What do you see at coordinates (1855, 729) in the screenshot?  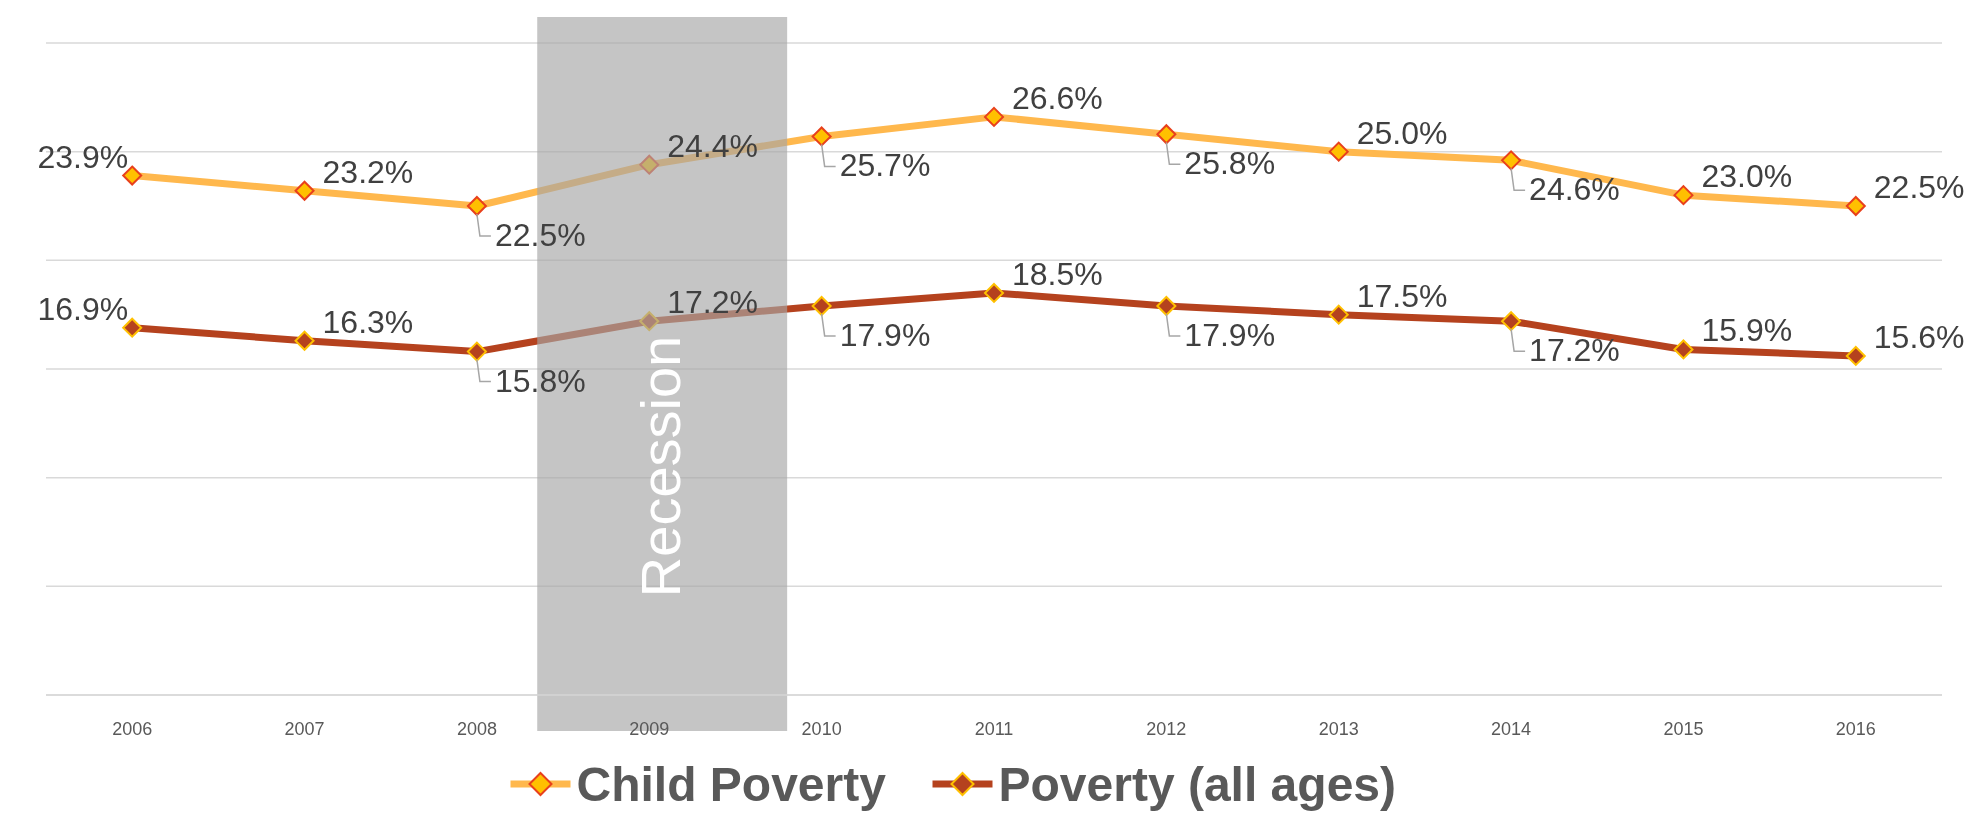 I see `x-tick-label: 2016` at bounding box center [1855, 729].